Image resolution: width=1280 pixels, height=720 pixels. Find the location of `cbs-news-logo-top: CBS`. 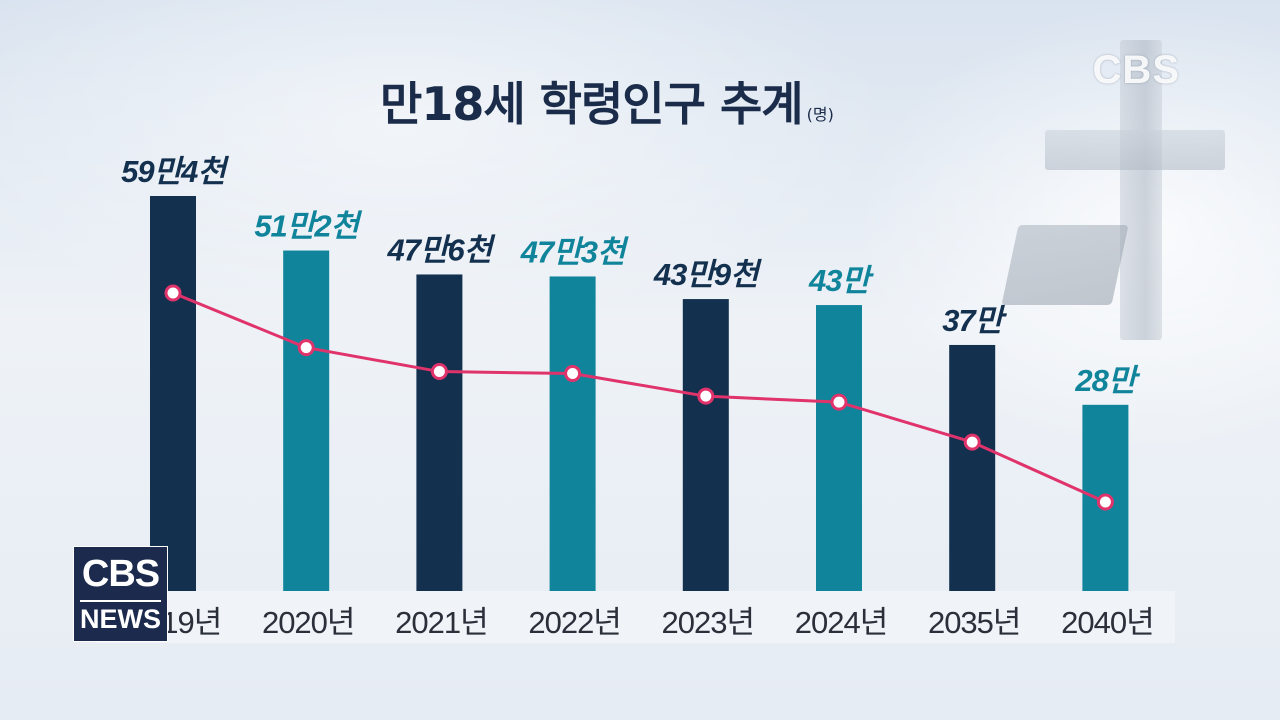

cbs-news-logo-top: CBS is located at coordinates (120, 574).